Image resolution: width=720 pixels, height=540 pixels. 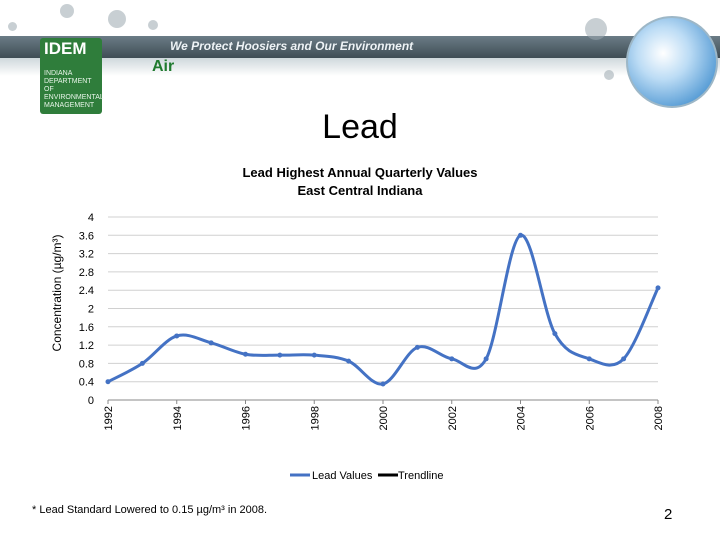 I want to click on banner-strip, so click(x=360, y=47).